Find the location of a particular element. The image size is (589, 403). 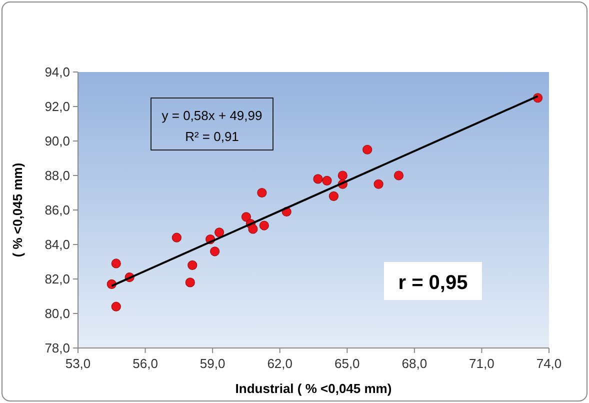

y-tick-label: 90,0 is located at coordinates (57, 141).